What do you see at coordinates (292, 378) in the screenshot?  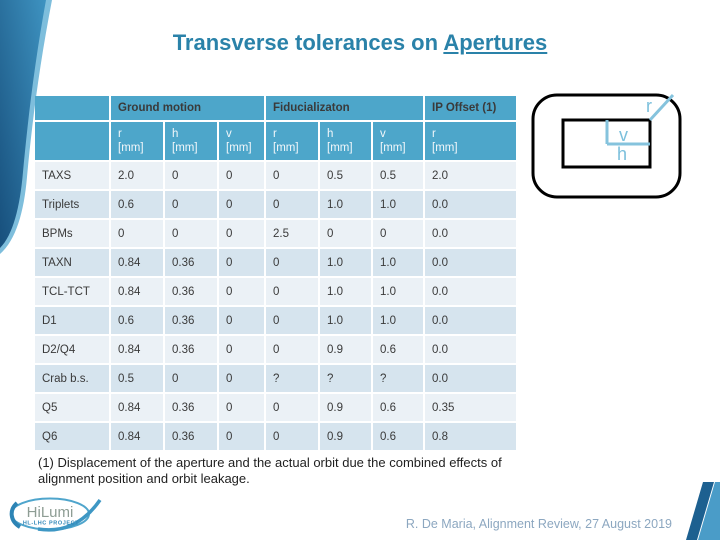 I see `value-cell: ?` at bounding box center [292, 378].